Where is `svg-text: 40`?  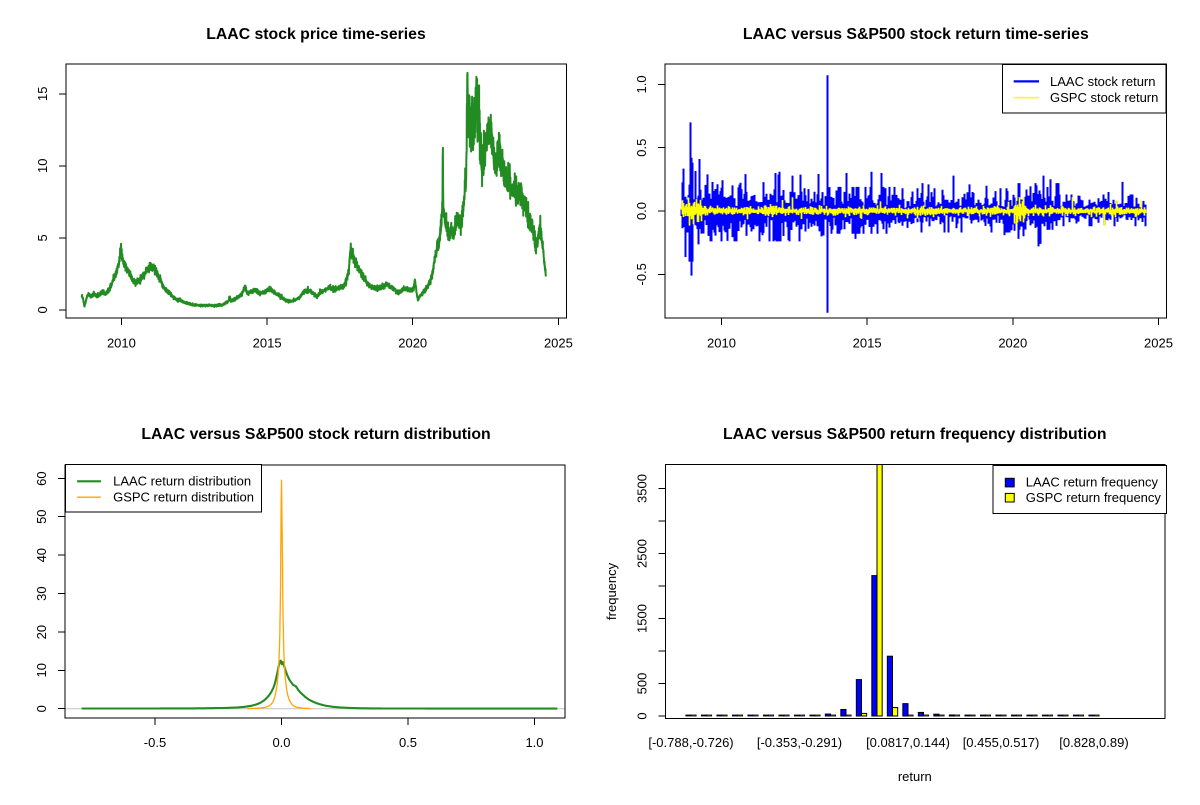 svg-text: 40 is located at coordinates (41, 555).